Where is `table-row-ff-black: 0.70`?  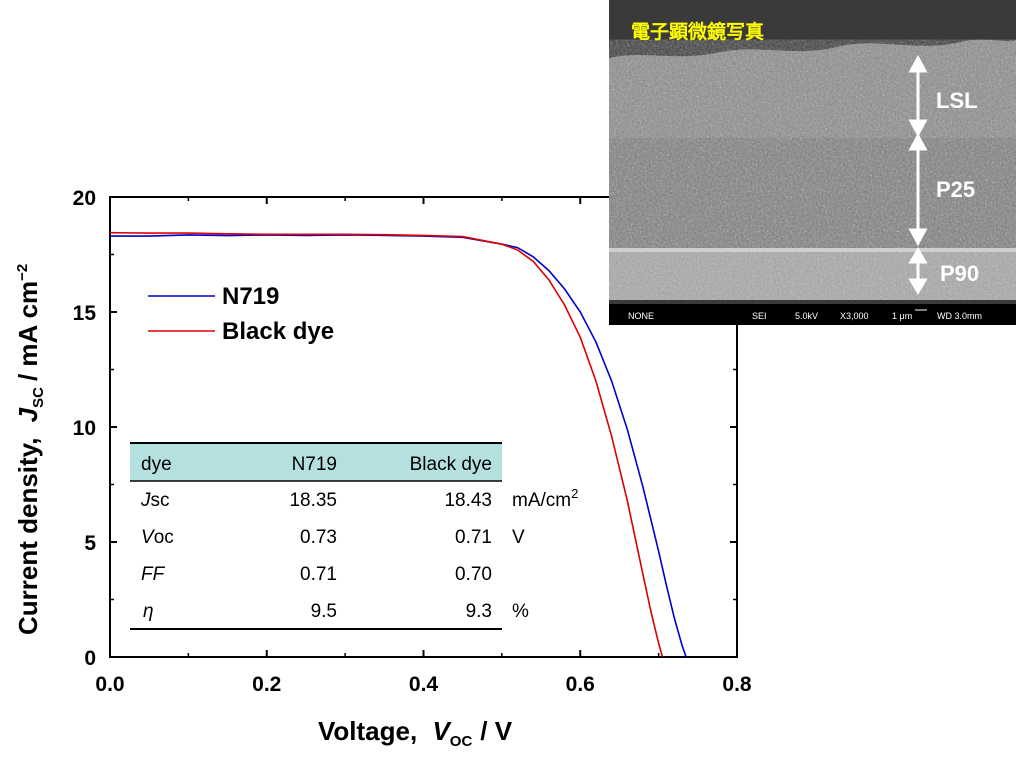
table-row-ff-black: 0.70 is located at coordinates (473, 574).